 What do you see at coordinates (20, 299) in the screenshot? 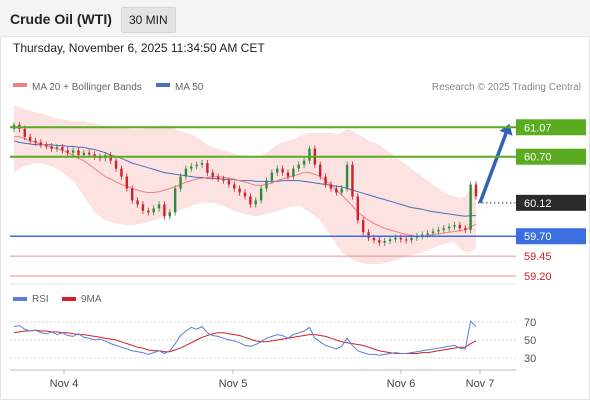
I see `rsi-legend-swatch` at bounding box center [20, 299].